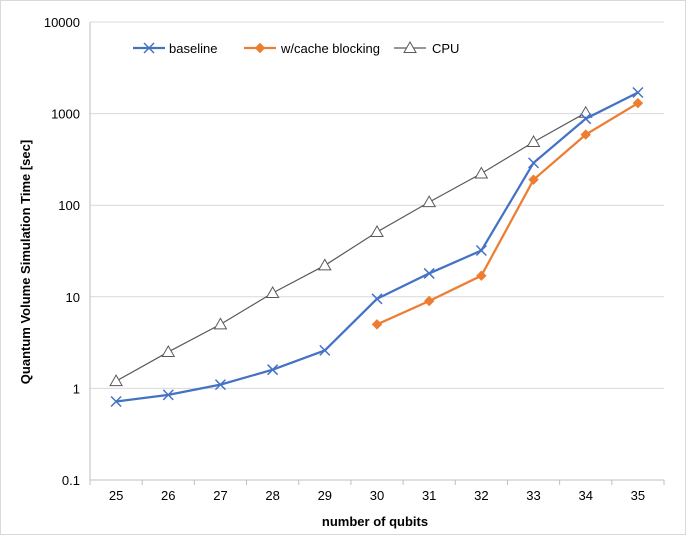  What do you see at coordinates (585, 495) in the screenshot?
I see `x-tick-label: 34` at bounding box center [585, 495].